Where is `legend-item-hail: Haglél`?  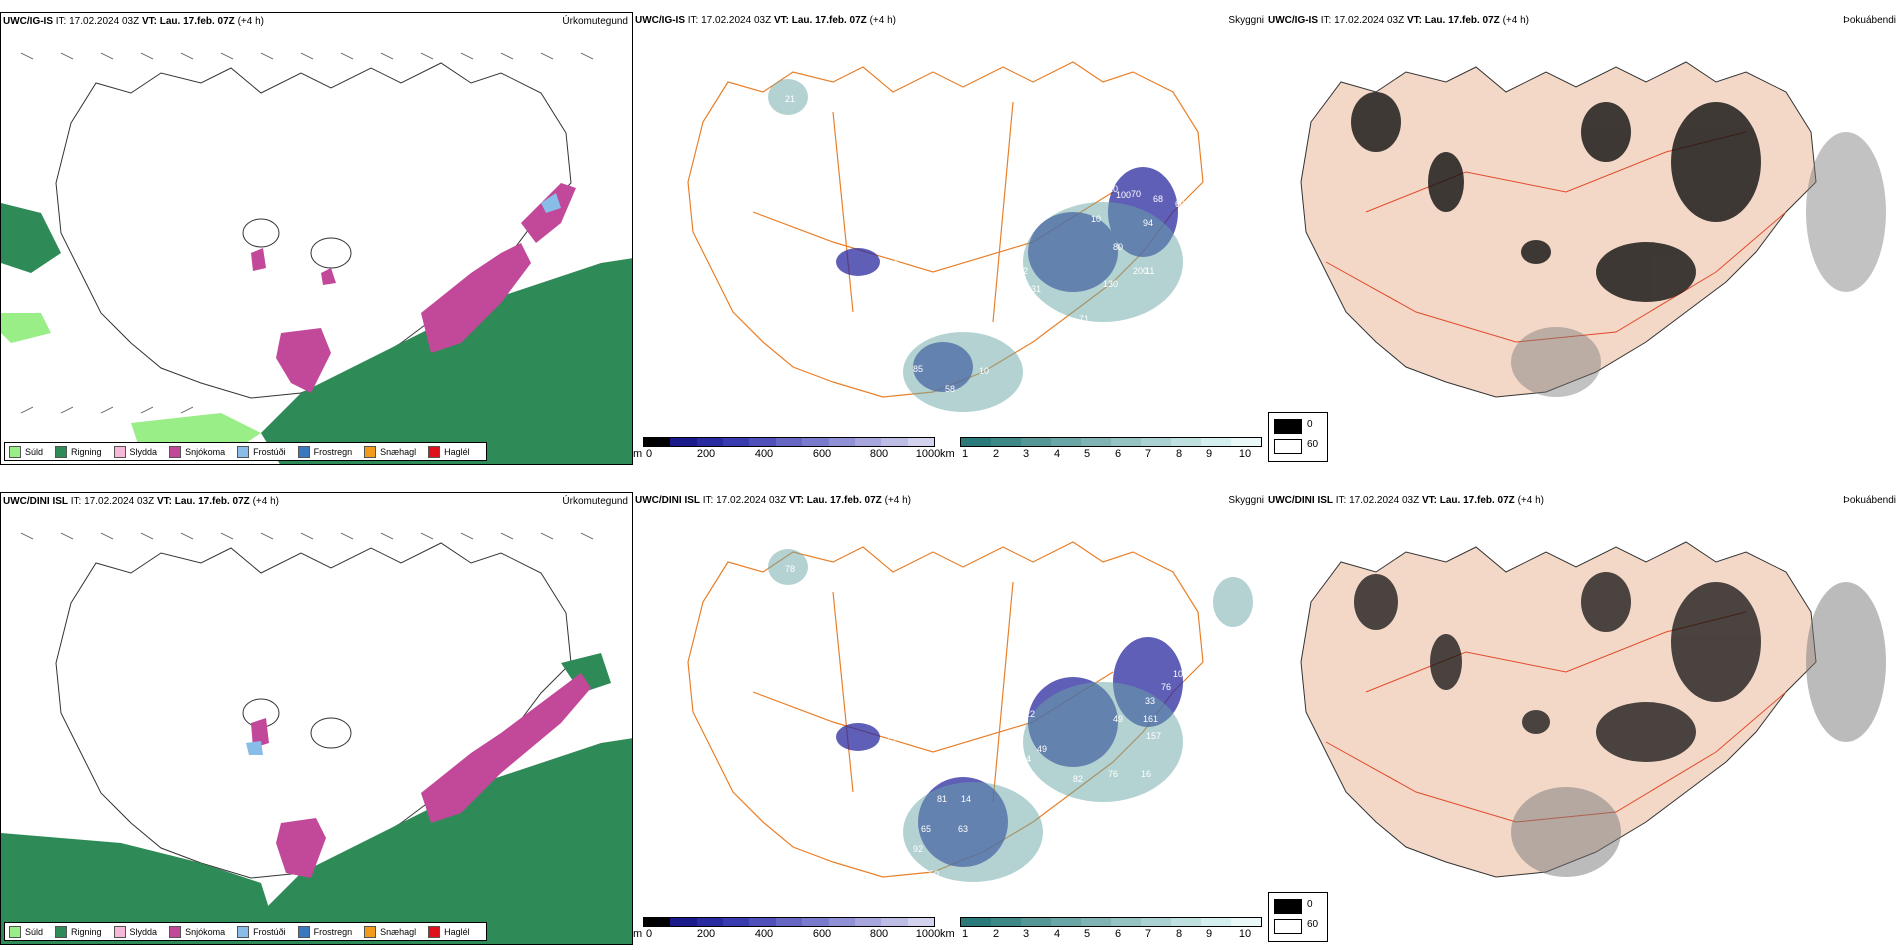
legend-item-hail: Haglél is located at coordinates (449, 451).